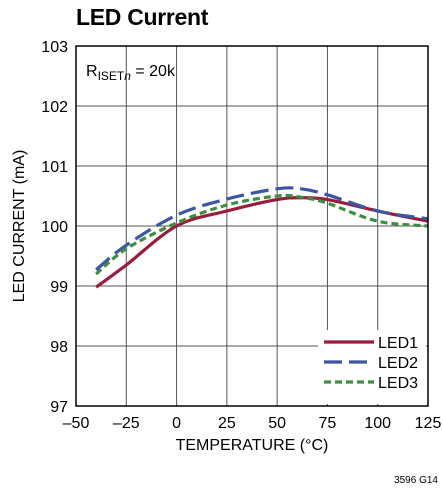 The height and width of the screenshot is (489, 443). I want to click on annotation-subscript-italic: n, so click(127, 76).